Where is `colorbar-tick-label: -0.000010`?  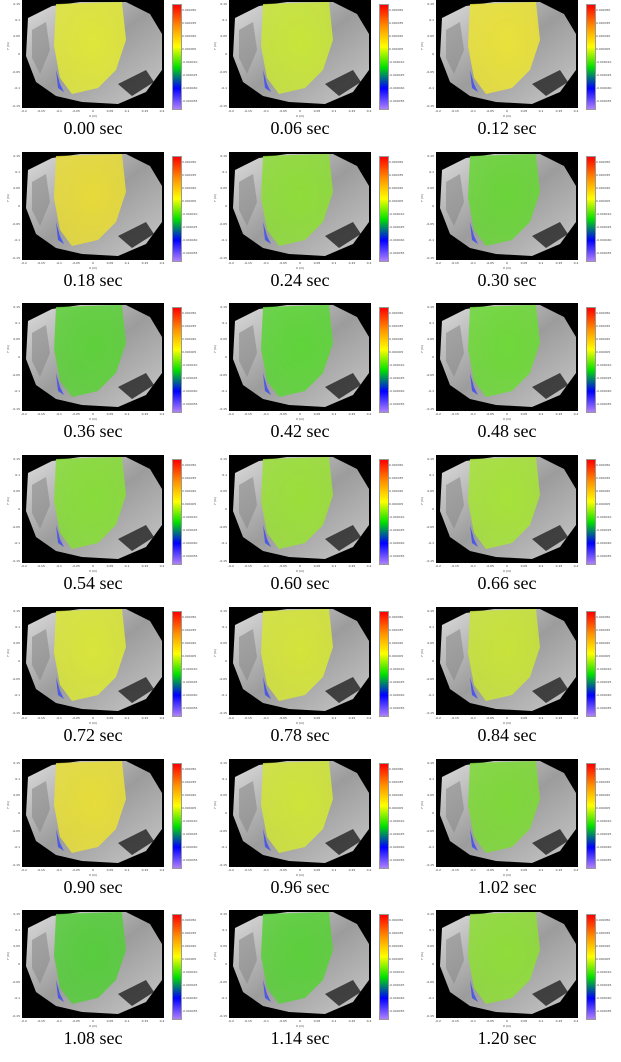
colorbar-tick-label: -0.000010 is located at coordinates (397, 365).